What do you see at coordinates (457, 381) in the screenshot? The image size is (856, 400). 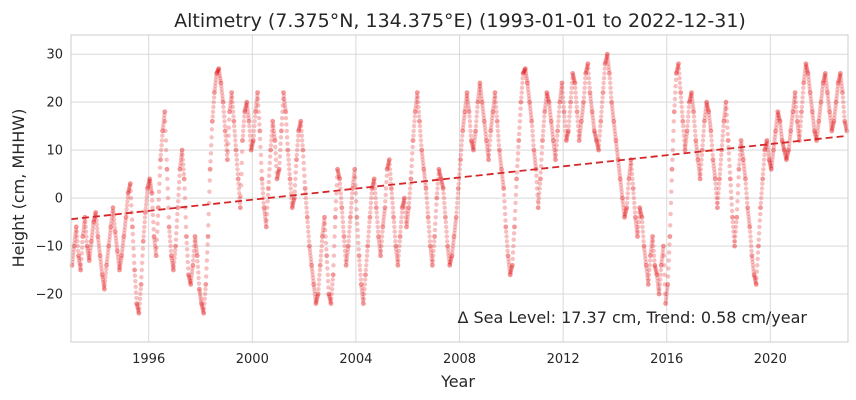 I see `x-axis-label: Year` at bounding box center [457, 381].